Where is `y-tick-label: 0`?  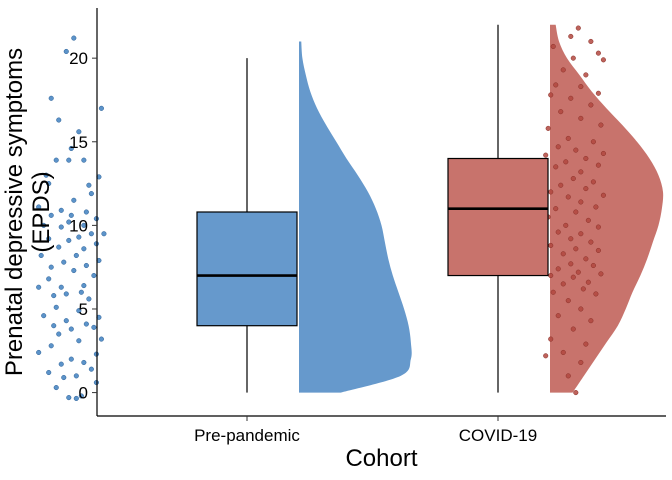 y-tick-label: 0 is located at coordinates (83, 393).